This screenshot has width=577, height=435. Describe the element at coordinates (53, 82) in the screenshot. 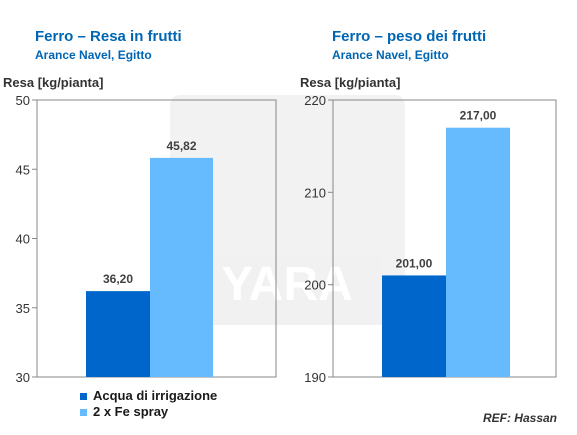

I see `chart-1-y-axis-label: Resa [kg/pianta]` at that location.